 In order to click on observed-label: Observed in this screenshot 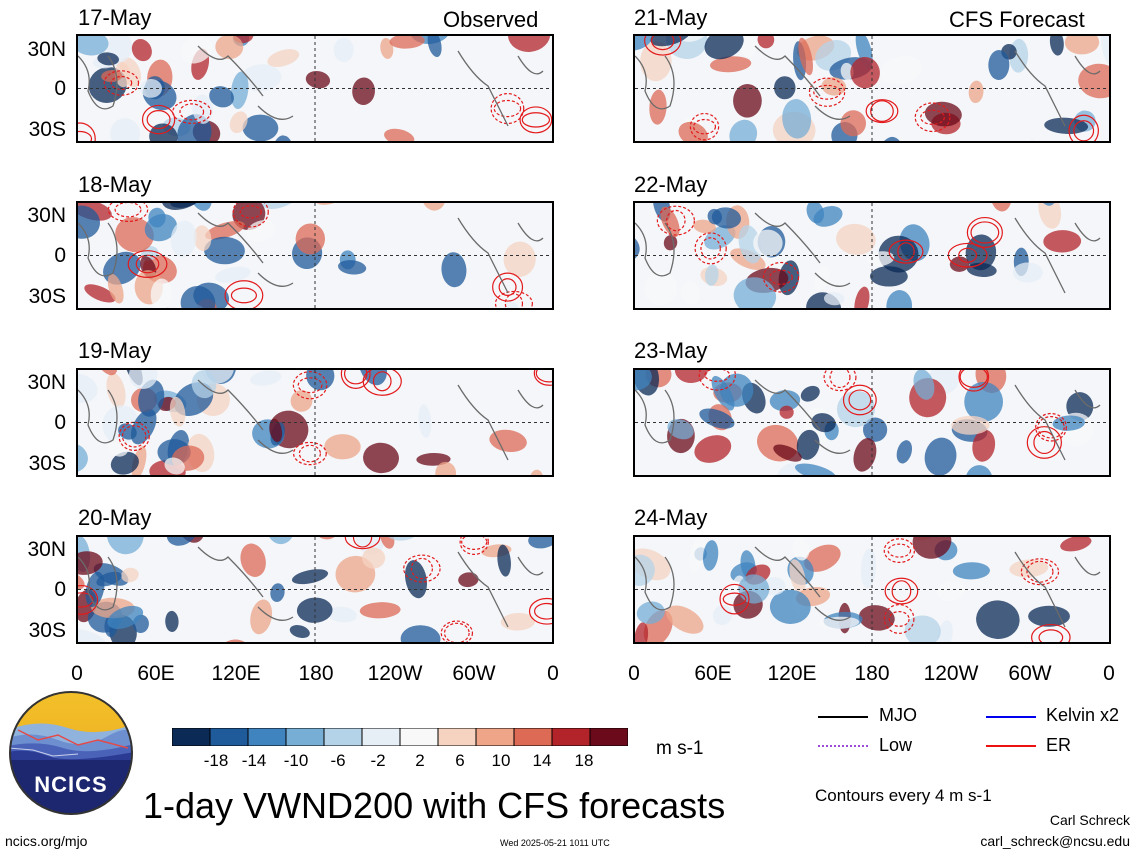, I will do `click(491, 19)`.